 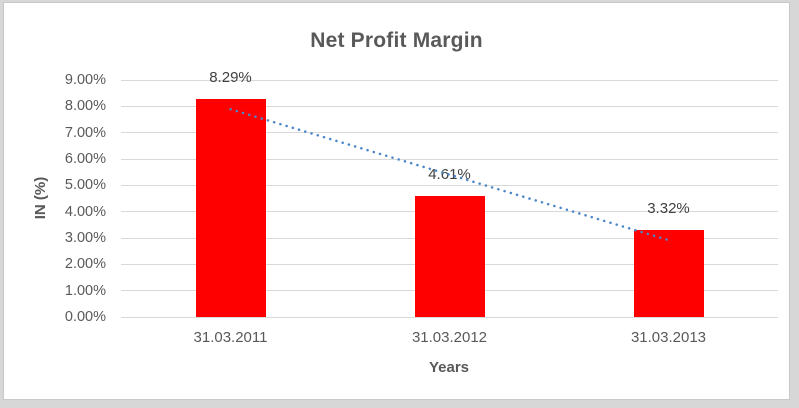 What do you see at coordinates (449, 256) in the screenshot?
I see `bar-31.03.2012` at bounding box center [449, 256].